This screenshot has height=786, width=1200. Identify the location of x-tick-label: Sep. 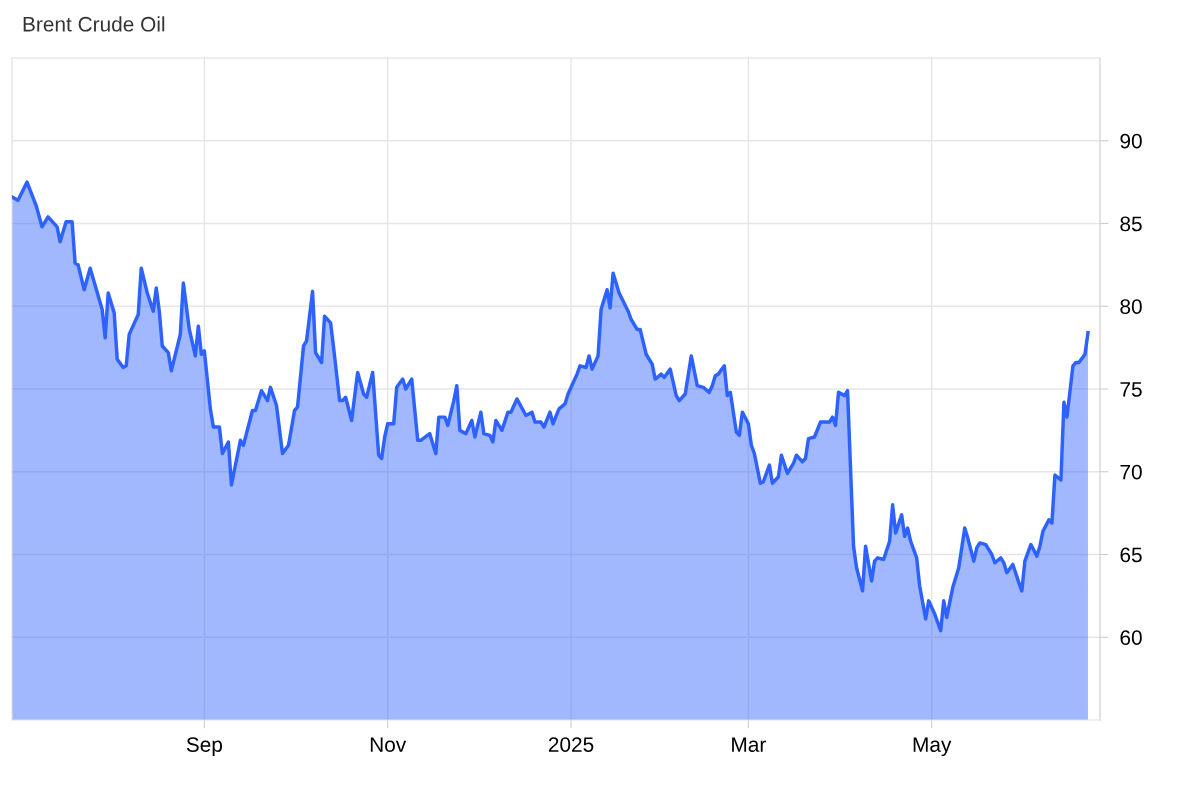
(204, 747).